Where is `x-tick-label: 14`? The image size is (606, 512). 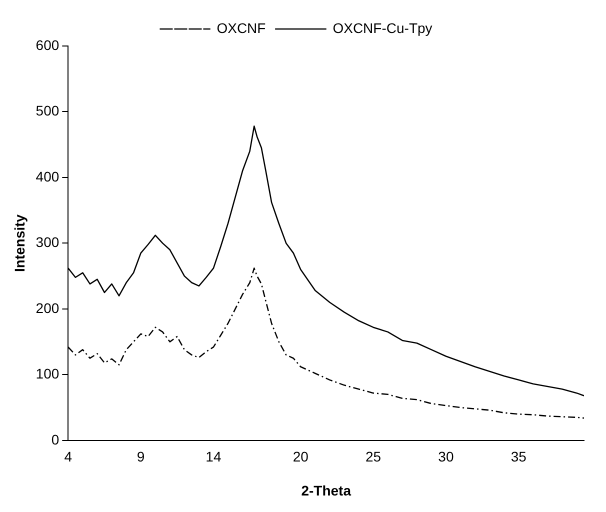
x-tick-label: 14 is located at coordinates (214, 456).